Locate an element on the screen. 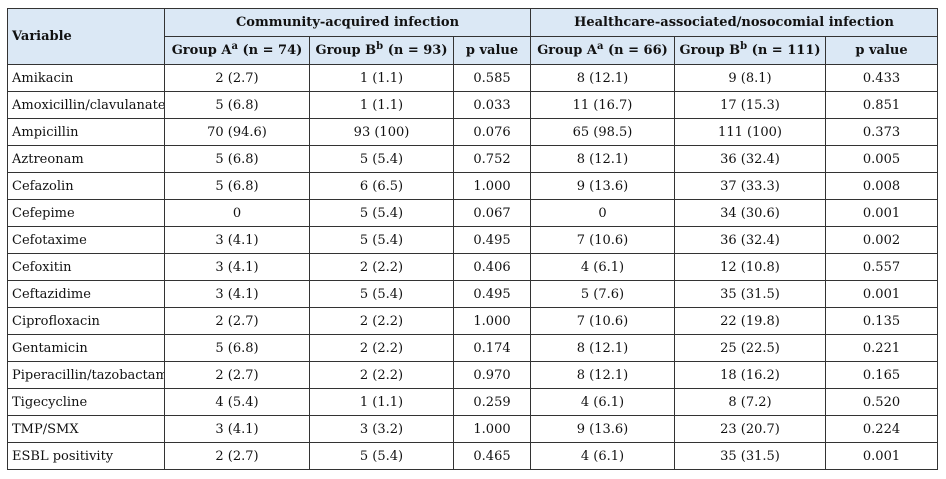  table-cell: 34 (30.6) is located at coordinates (750, 213).